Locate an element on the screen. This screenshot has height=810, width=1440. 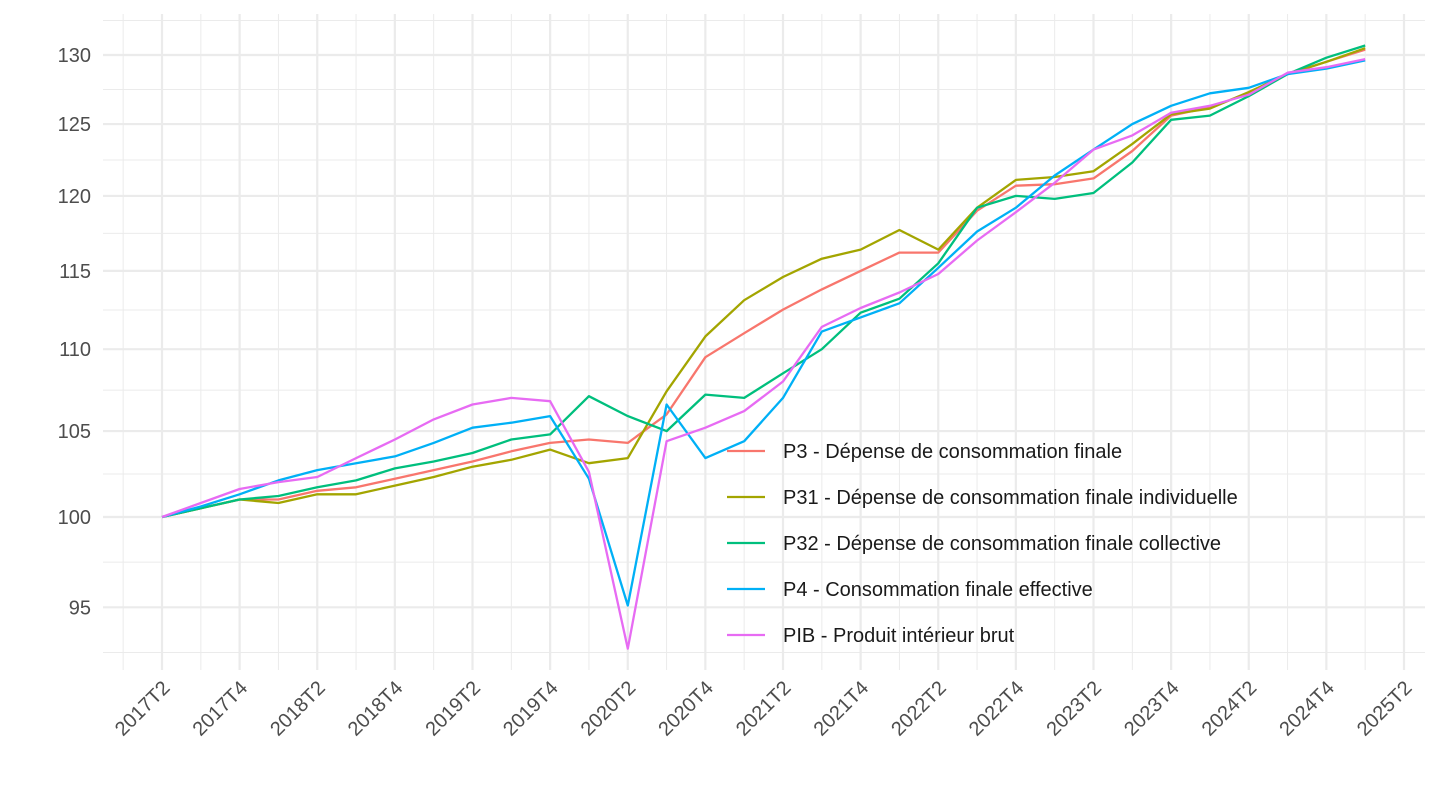
y-tick-label: 125 is located at coordinates (74, 125).